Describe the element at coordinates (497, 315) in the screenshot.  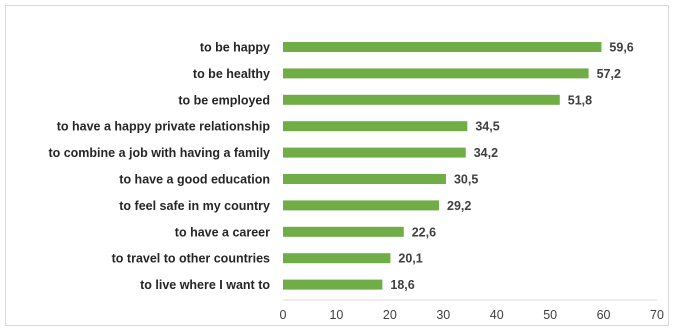
I see `x-tick-label: 40` at that location.